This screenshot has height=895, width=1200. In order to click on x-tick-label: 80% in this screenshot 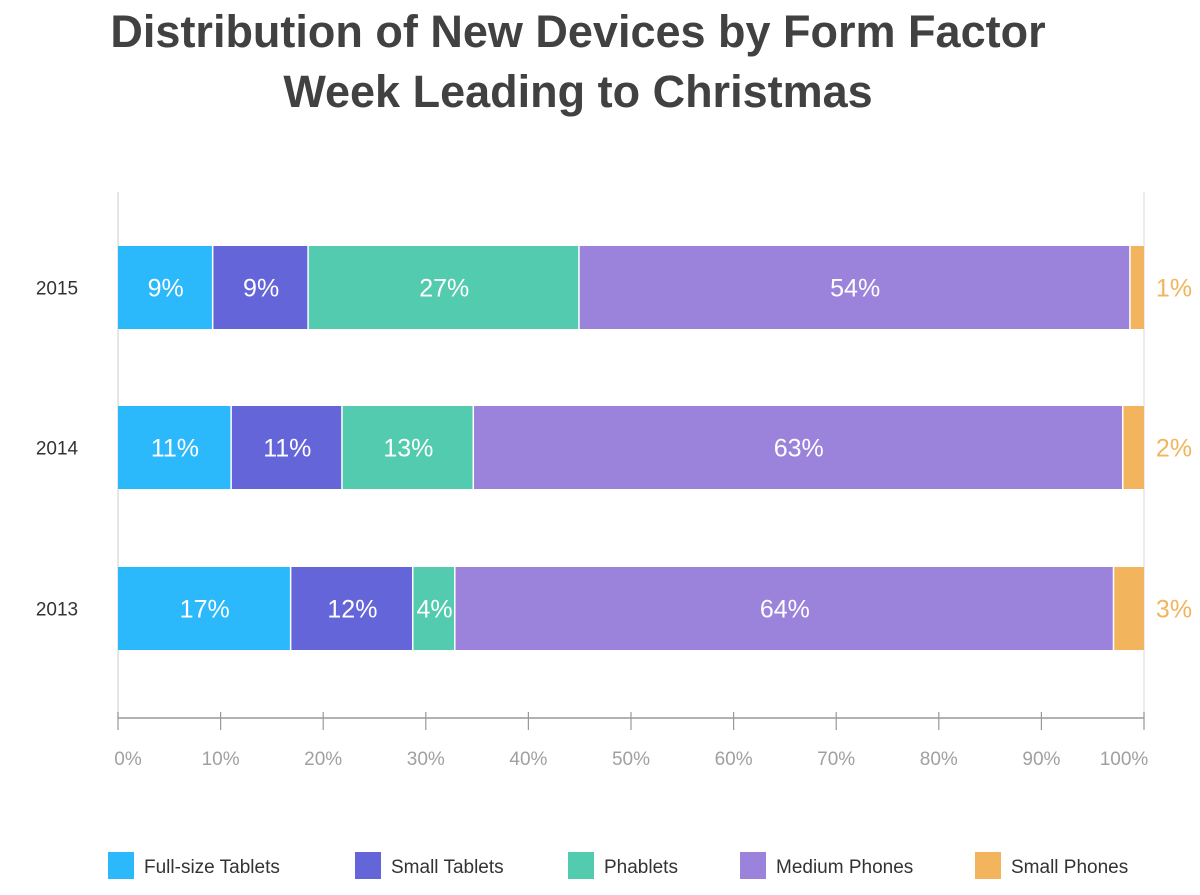, I will do `click(939, 759)`.